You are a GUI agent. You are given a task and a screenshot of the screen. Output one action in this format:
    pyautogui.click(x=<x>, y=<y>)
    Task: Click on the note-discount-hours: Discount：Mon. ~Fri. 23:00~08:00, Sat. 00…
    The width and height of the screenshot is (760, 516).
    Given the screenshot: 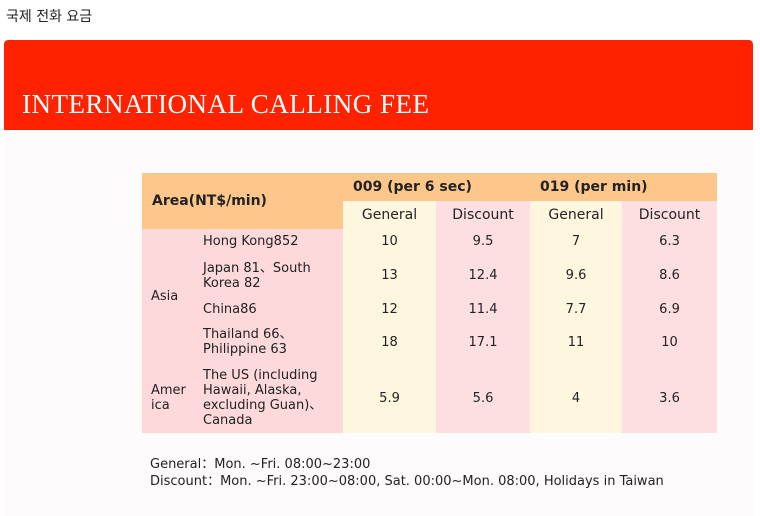 What is the action you would take?
    pyautogui.click(x=407, y=481)
    